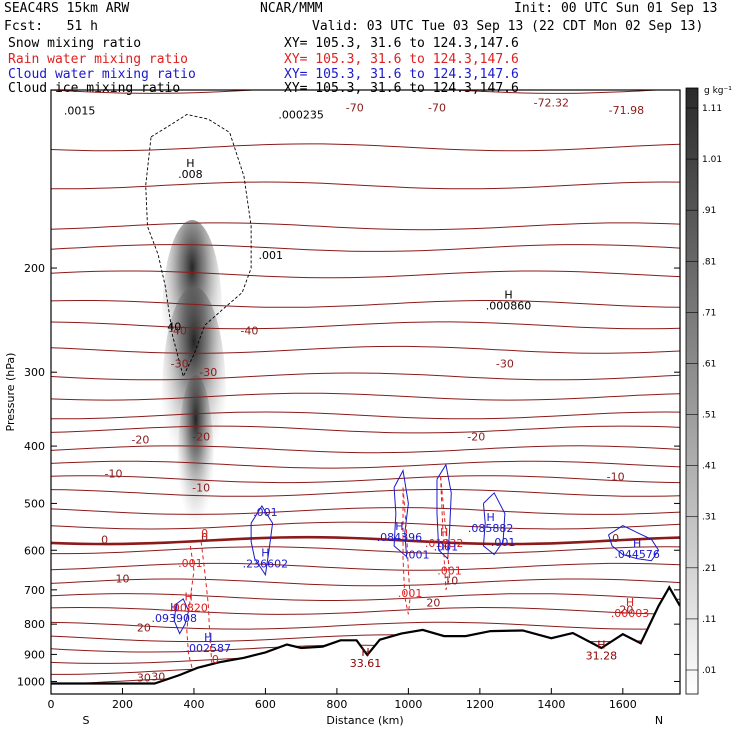  What do you see at coordinates (67, 8) in the screenshot?
I see `title-left: SEAC4RS 15km ARW` at bounding box center [67, 8].